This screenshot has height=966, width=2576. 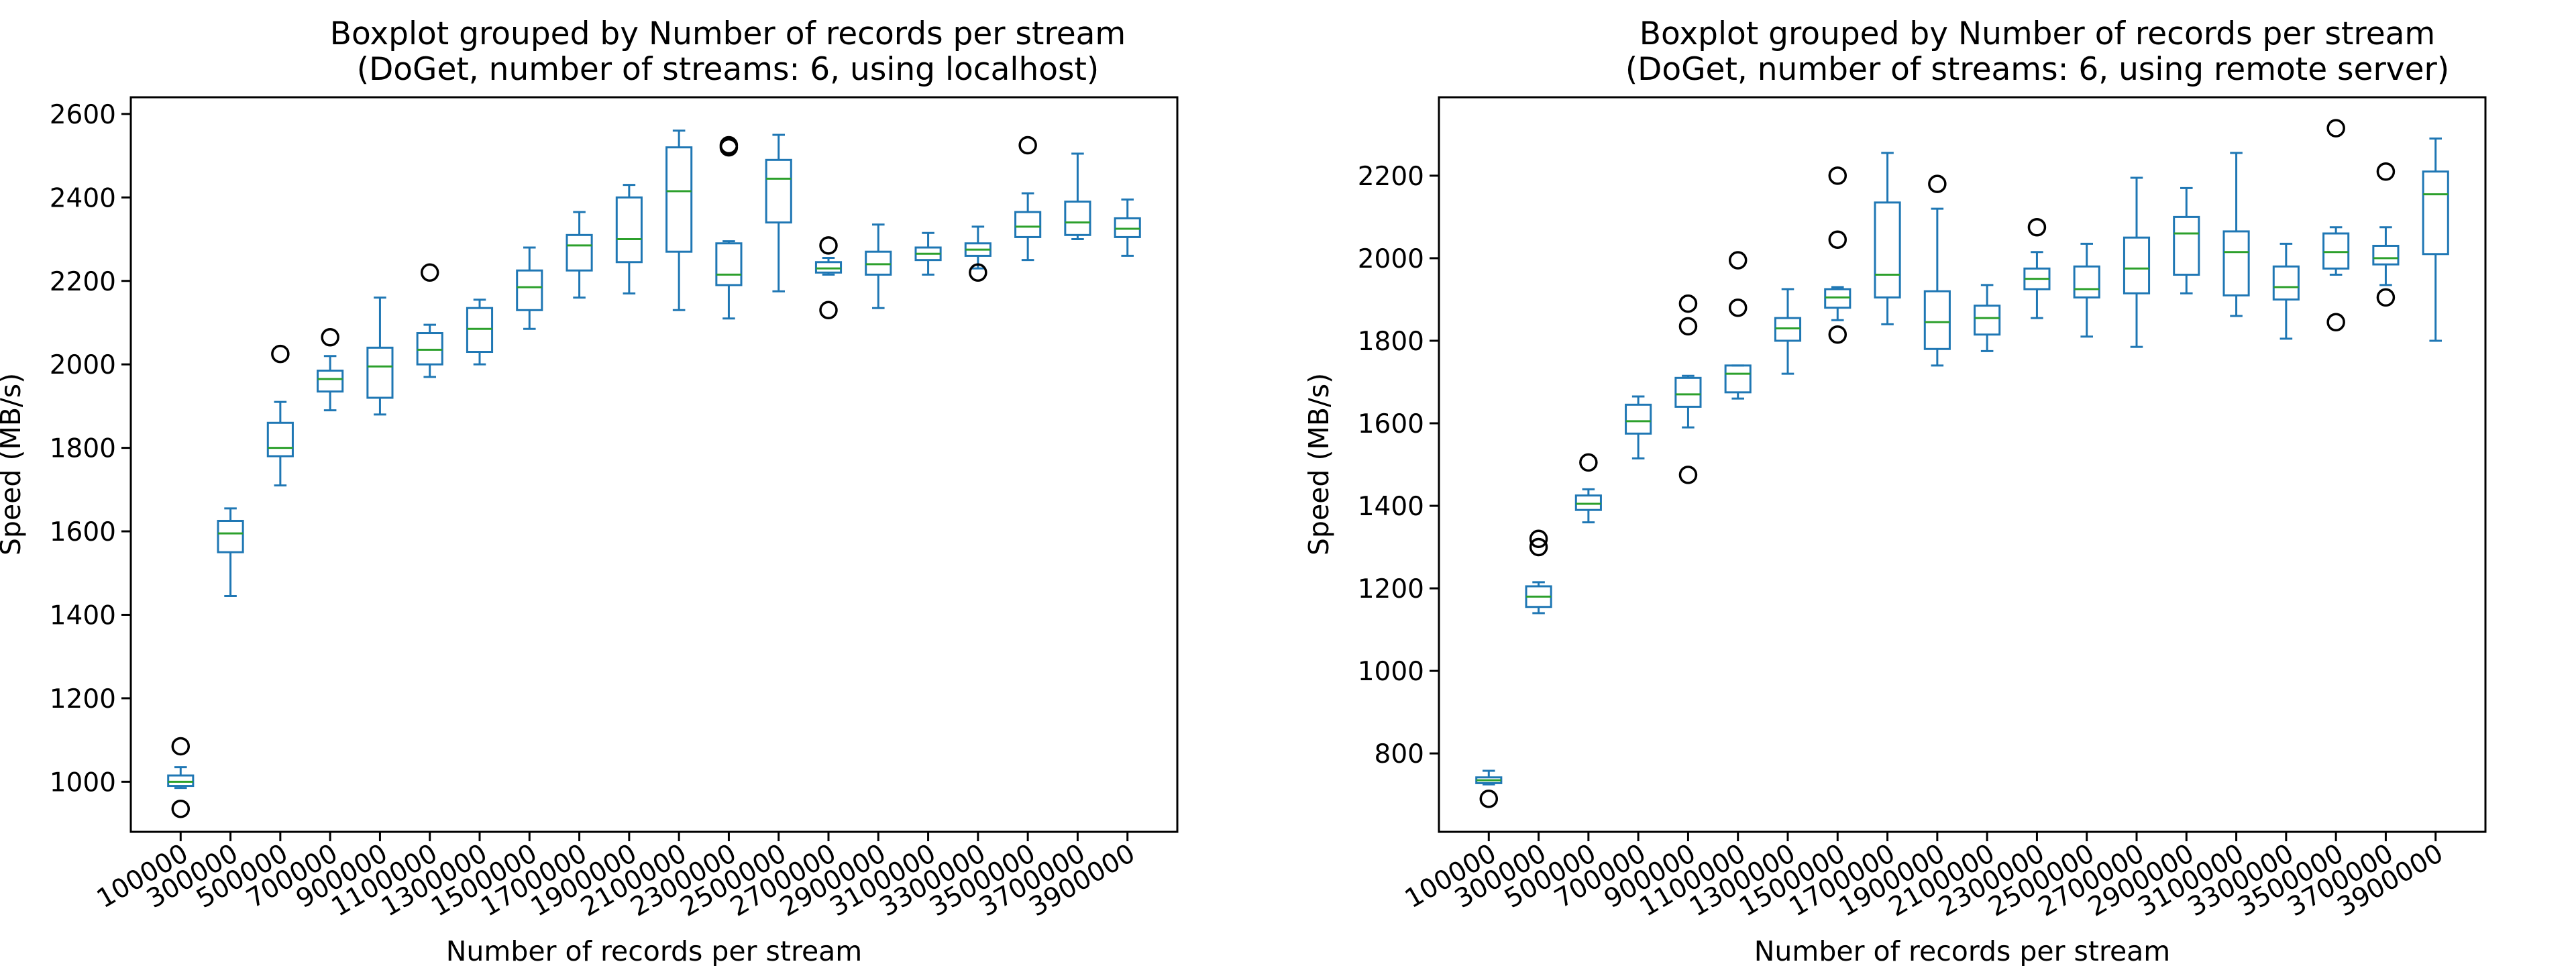 I want to click on y-tick-label: 2600, so click(x=83, y=115).